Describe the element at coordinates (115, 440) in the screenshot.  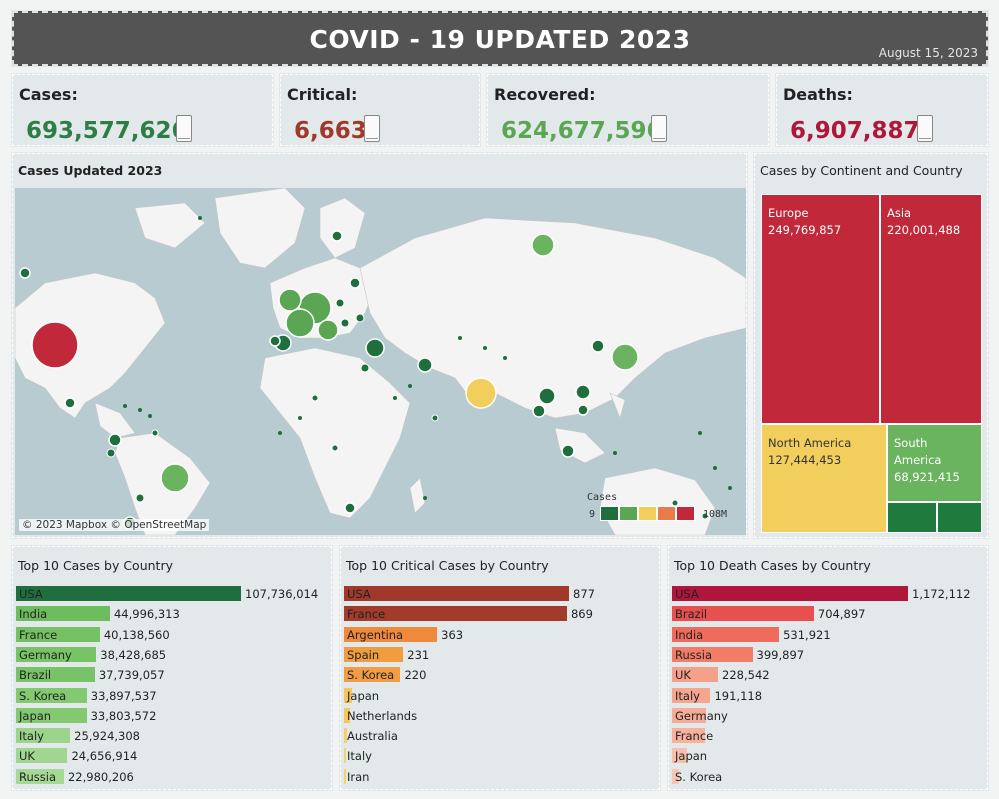
I see `bubble-colombia` at that location.